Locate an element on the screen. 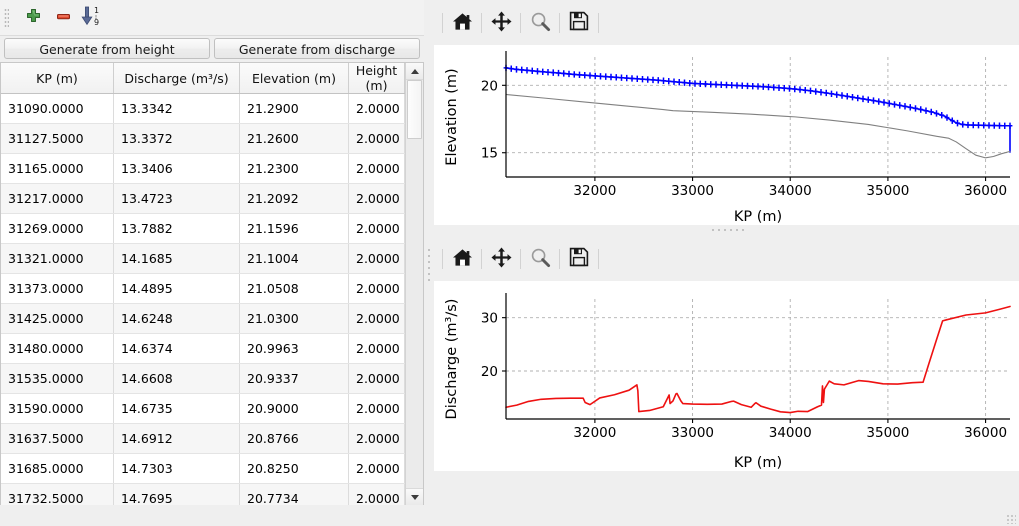 The height and width of the screenshot is (526, 1019). table-cell-discharge: 14.6912 is located at coordinates (176, 438).